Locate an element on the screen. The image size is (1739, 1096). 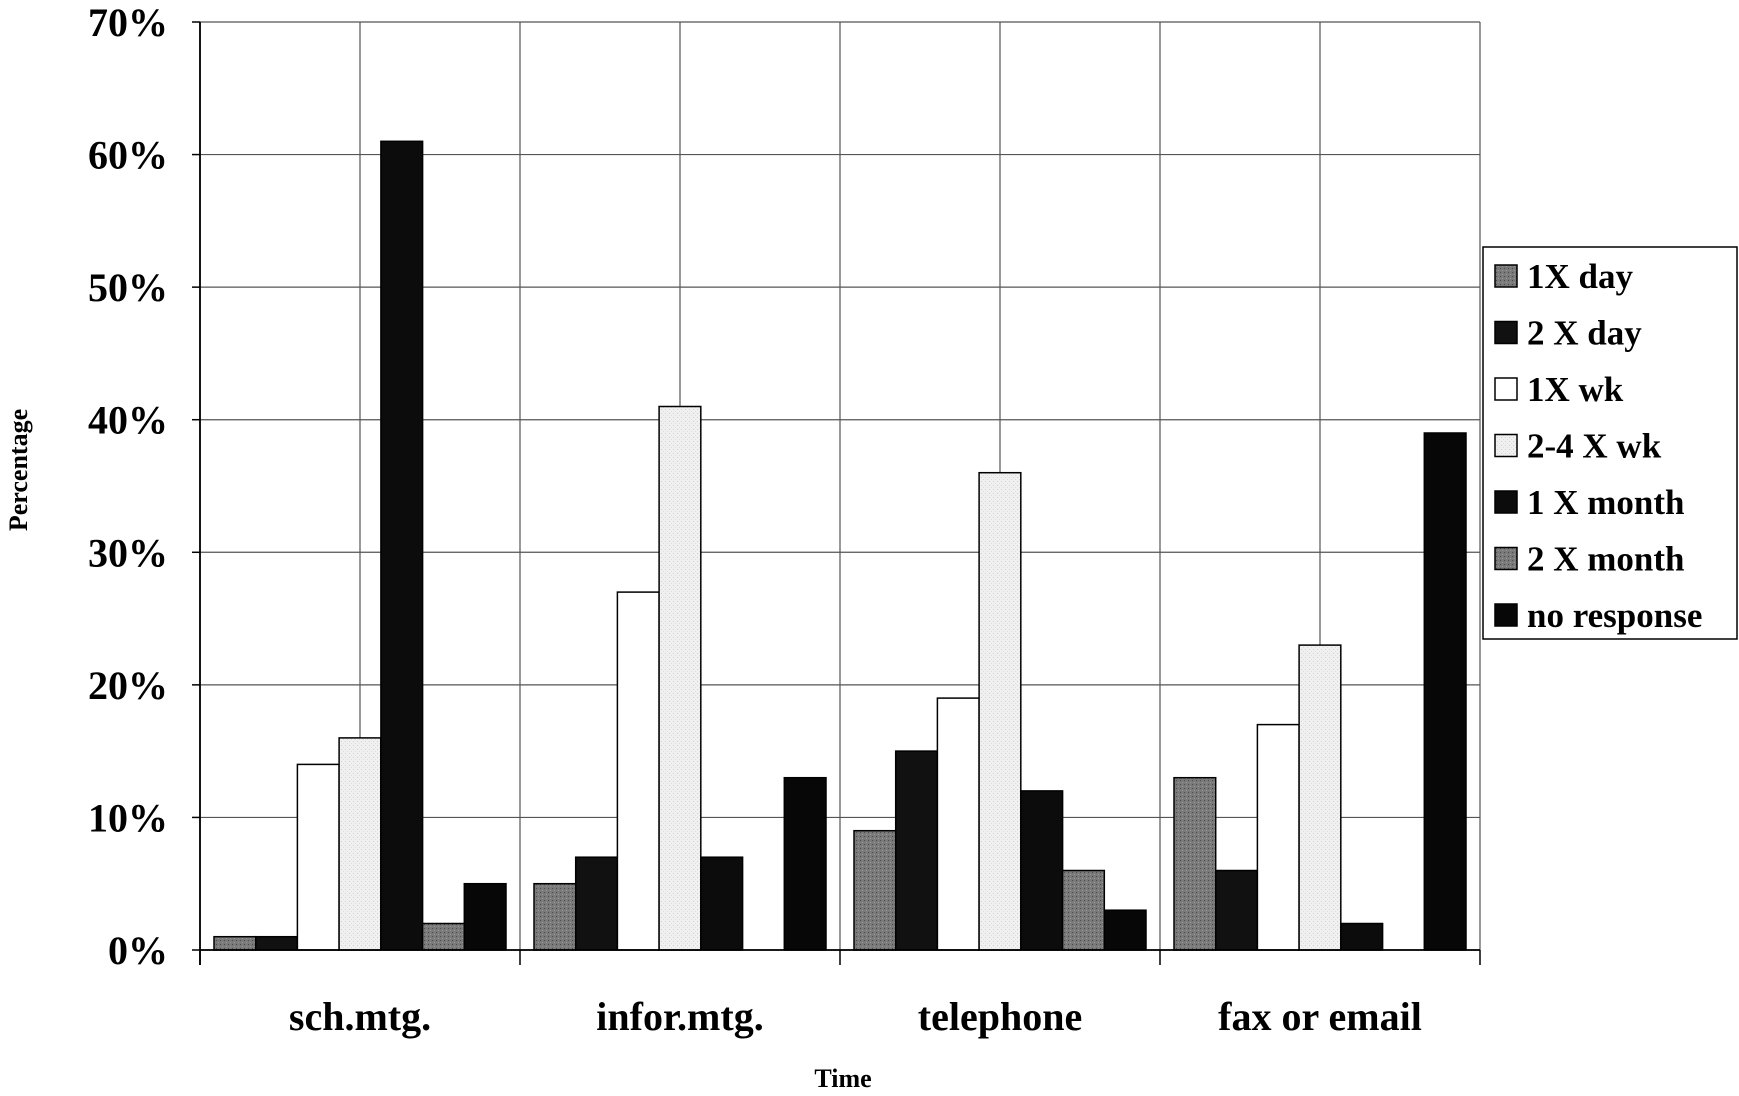
y-tick-label: 40% is located at coordinates (128, 420).